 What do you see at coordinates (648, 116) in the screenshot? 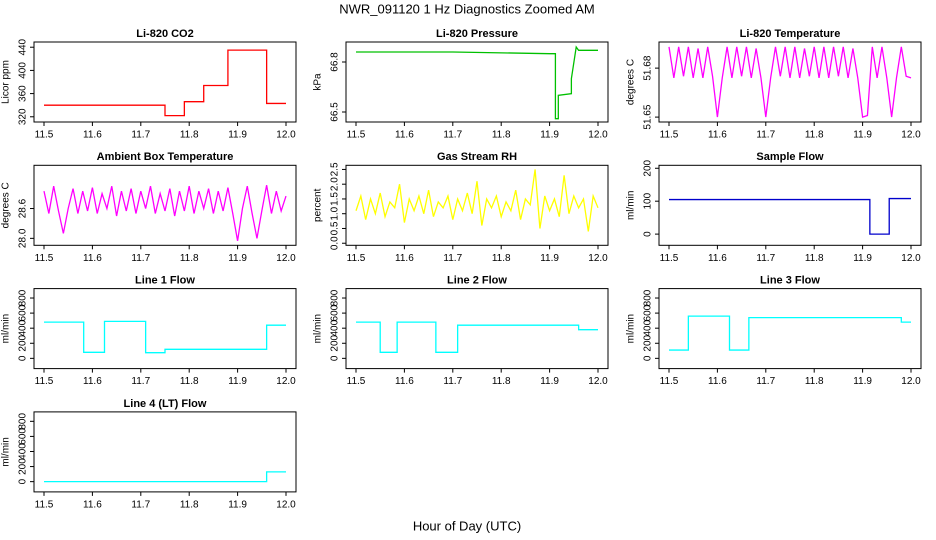
I see `y-tick-label: 51.65` at bounding box center [648, 116].